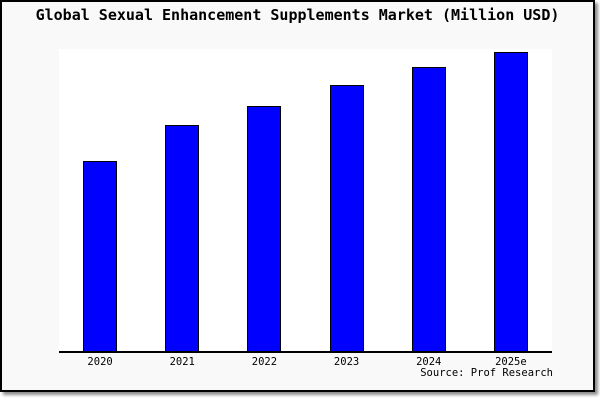  Describe the element at coordinates (511, 362) in the screenshot. I see `x-tick-label-2025e: 2025e` at that location.